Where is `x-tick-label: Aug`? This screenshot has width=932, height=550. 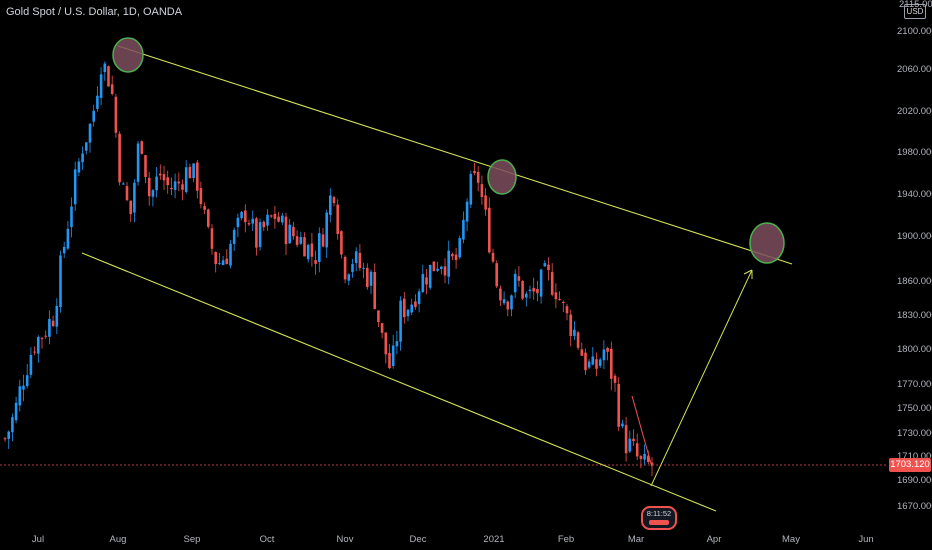 x-tick-label: Aug is located at coordinates (118, 539).